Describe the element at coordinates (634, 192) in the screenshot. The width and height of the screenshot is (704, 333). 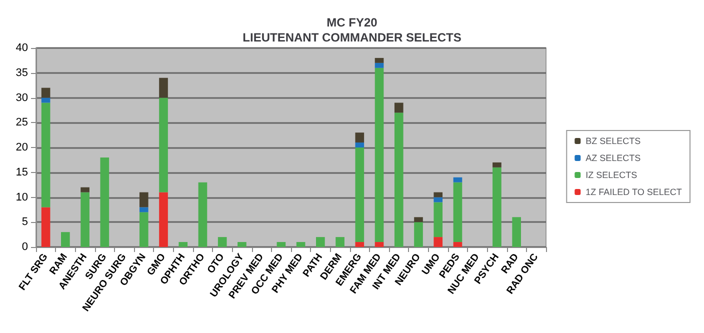
I see `legend-label: 1Z FAILED TO SELECT` at that location.